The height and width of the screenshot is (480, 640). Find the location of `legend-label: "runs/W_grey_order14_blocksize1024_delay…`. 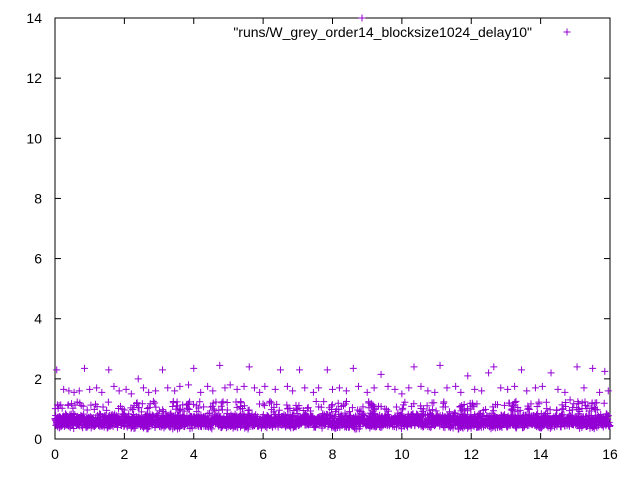

legend-label: "runs/W_grey_order14_blocksize1024_delay… is located at coordinates (382, 32).